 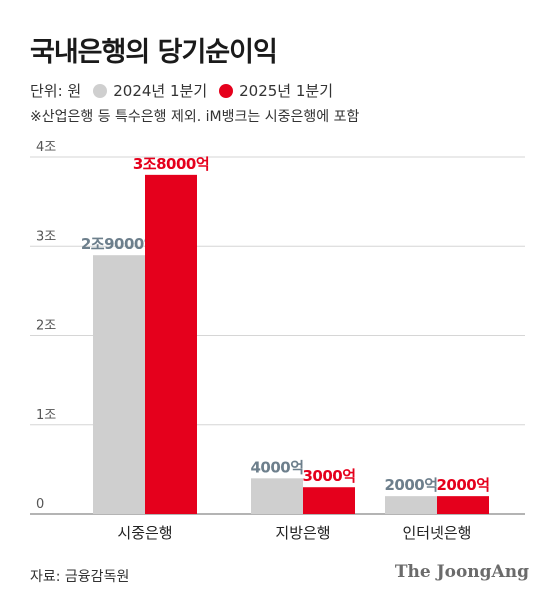 I want to click on footnote: ※산업은행 등 특수은행 제외. iM뱅크는 시중은행에 포함, so click(x=195, y=117).